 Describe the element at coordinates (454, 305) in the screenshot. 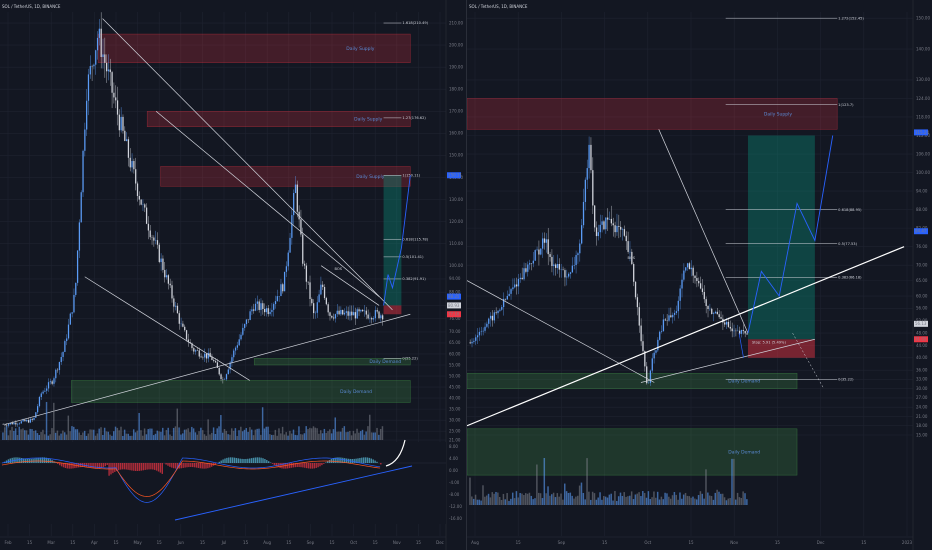

I see `price-tag` at that location.